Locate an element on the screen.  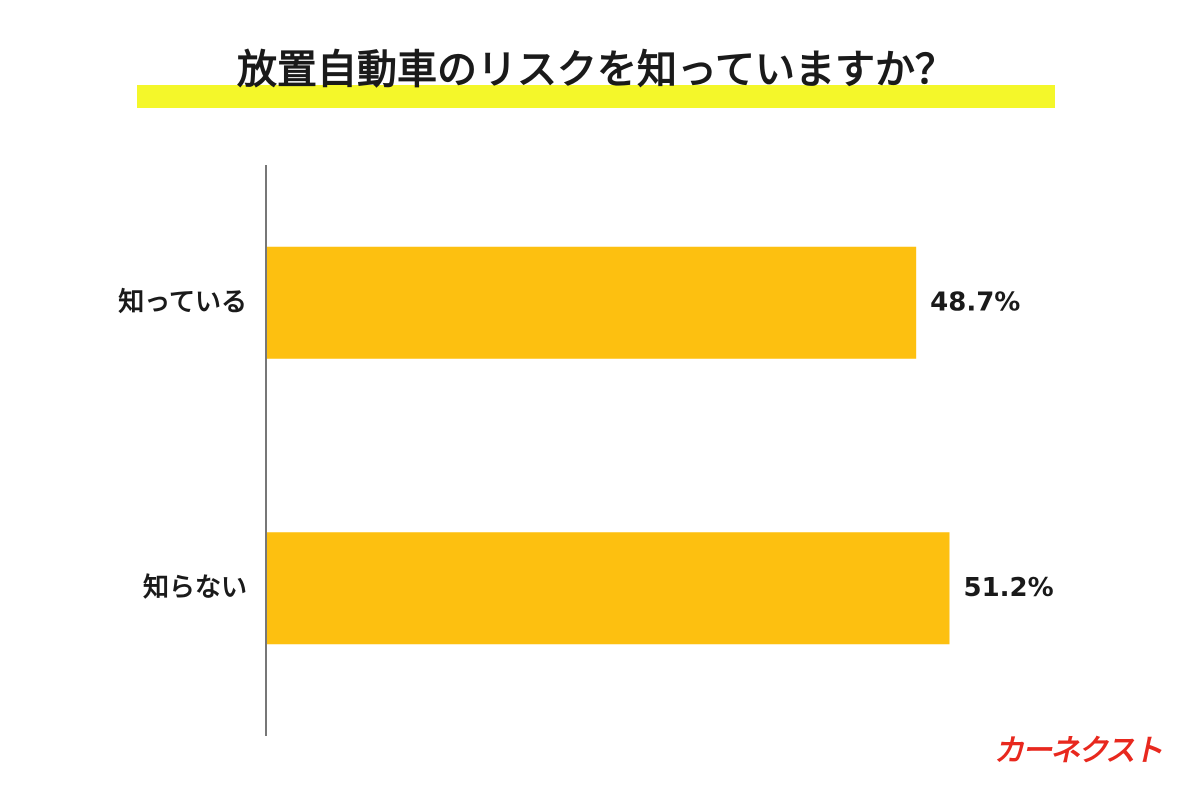
chart-title: 放置自動車のリスクを知っていますか？ is located at coordinates (596, 70).